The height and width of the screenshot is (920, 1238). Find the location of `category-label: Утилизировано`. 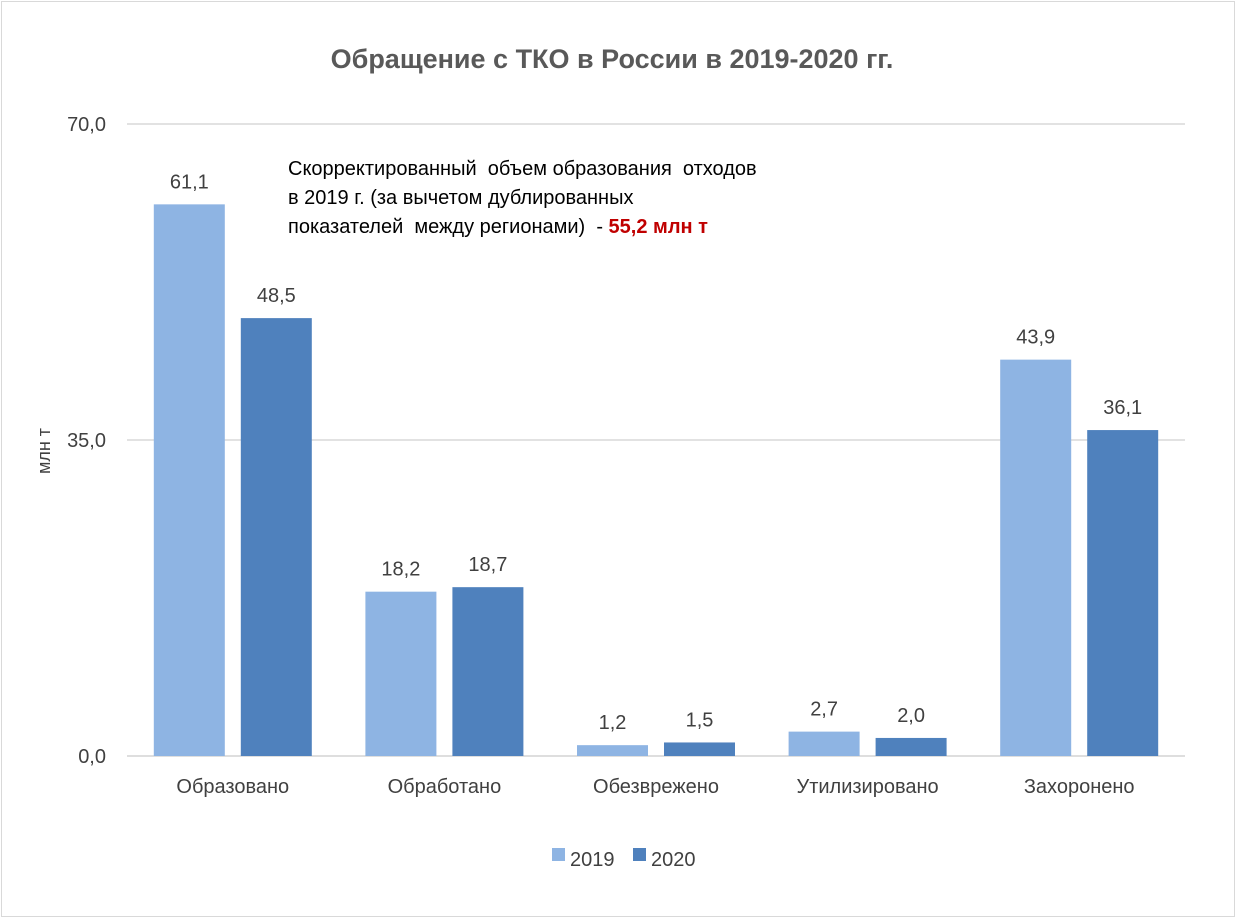

category-label: Утилизировано is located at coordinates (868, 787).